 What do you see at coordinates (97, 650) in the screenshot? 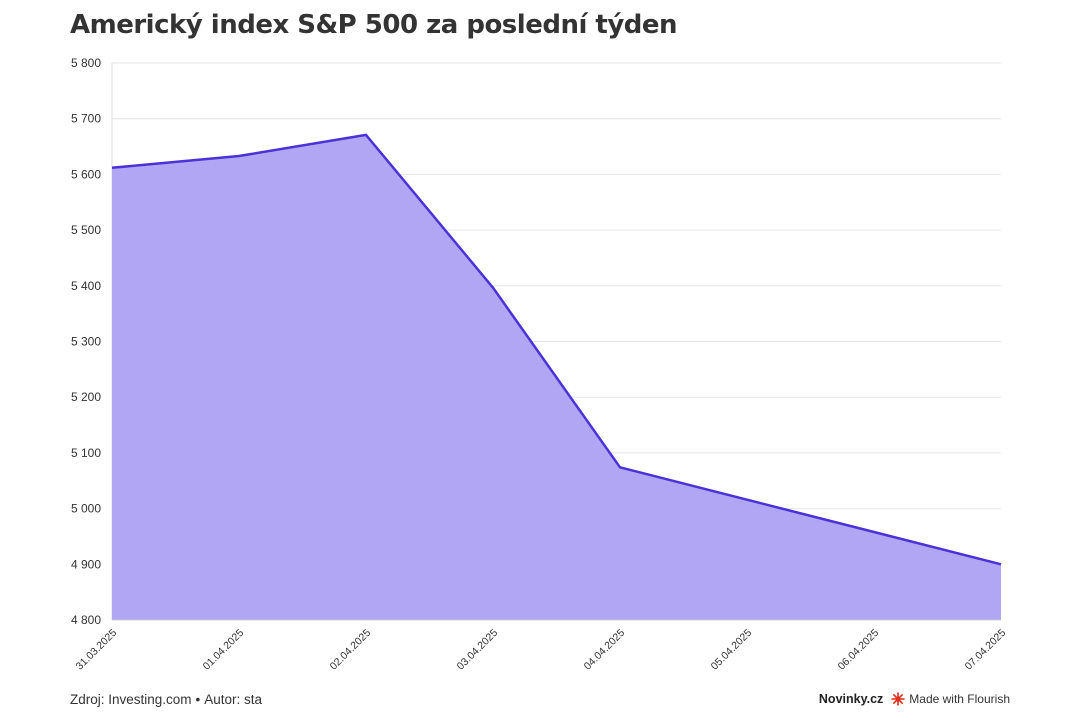
I see `x-tick-label: 31.03.2025` at bounding box center [97, 650].